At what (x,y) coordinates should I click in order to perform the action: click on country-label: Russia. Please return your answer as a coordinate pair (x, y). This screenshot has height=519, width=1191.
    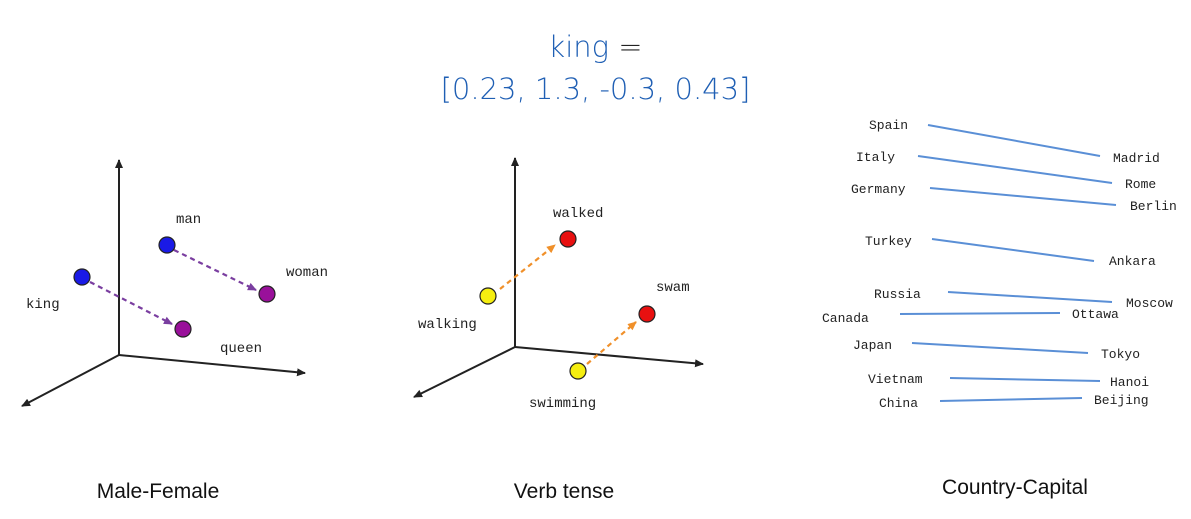
    Looking at the image, I should click on (897, 294).